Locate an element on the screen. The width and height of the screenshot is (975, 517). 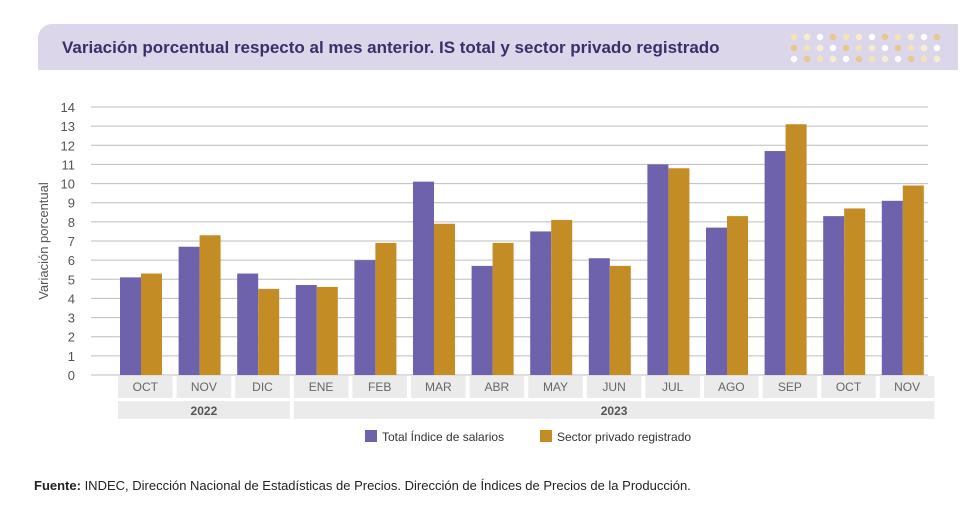
x-tick-label: JUN is located at coordinates (613, 387).